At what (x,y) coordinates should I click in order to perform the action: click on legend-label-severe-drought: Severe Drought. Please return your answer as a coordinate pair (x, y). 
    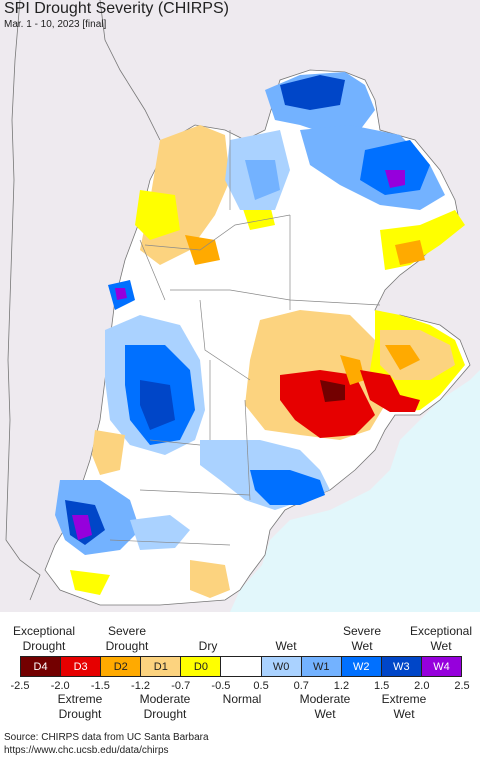
    Looking at the image, I should click on (127, 638).